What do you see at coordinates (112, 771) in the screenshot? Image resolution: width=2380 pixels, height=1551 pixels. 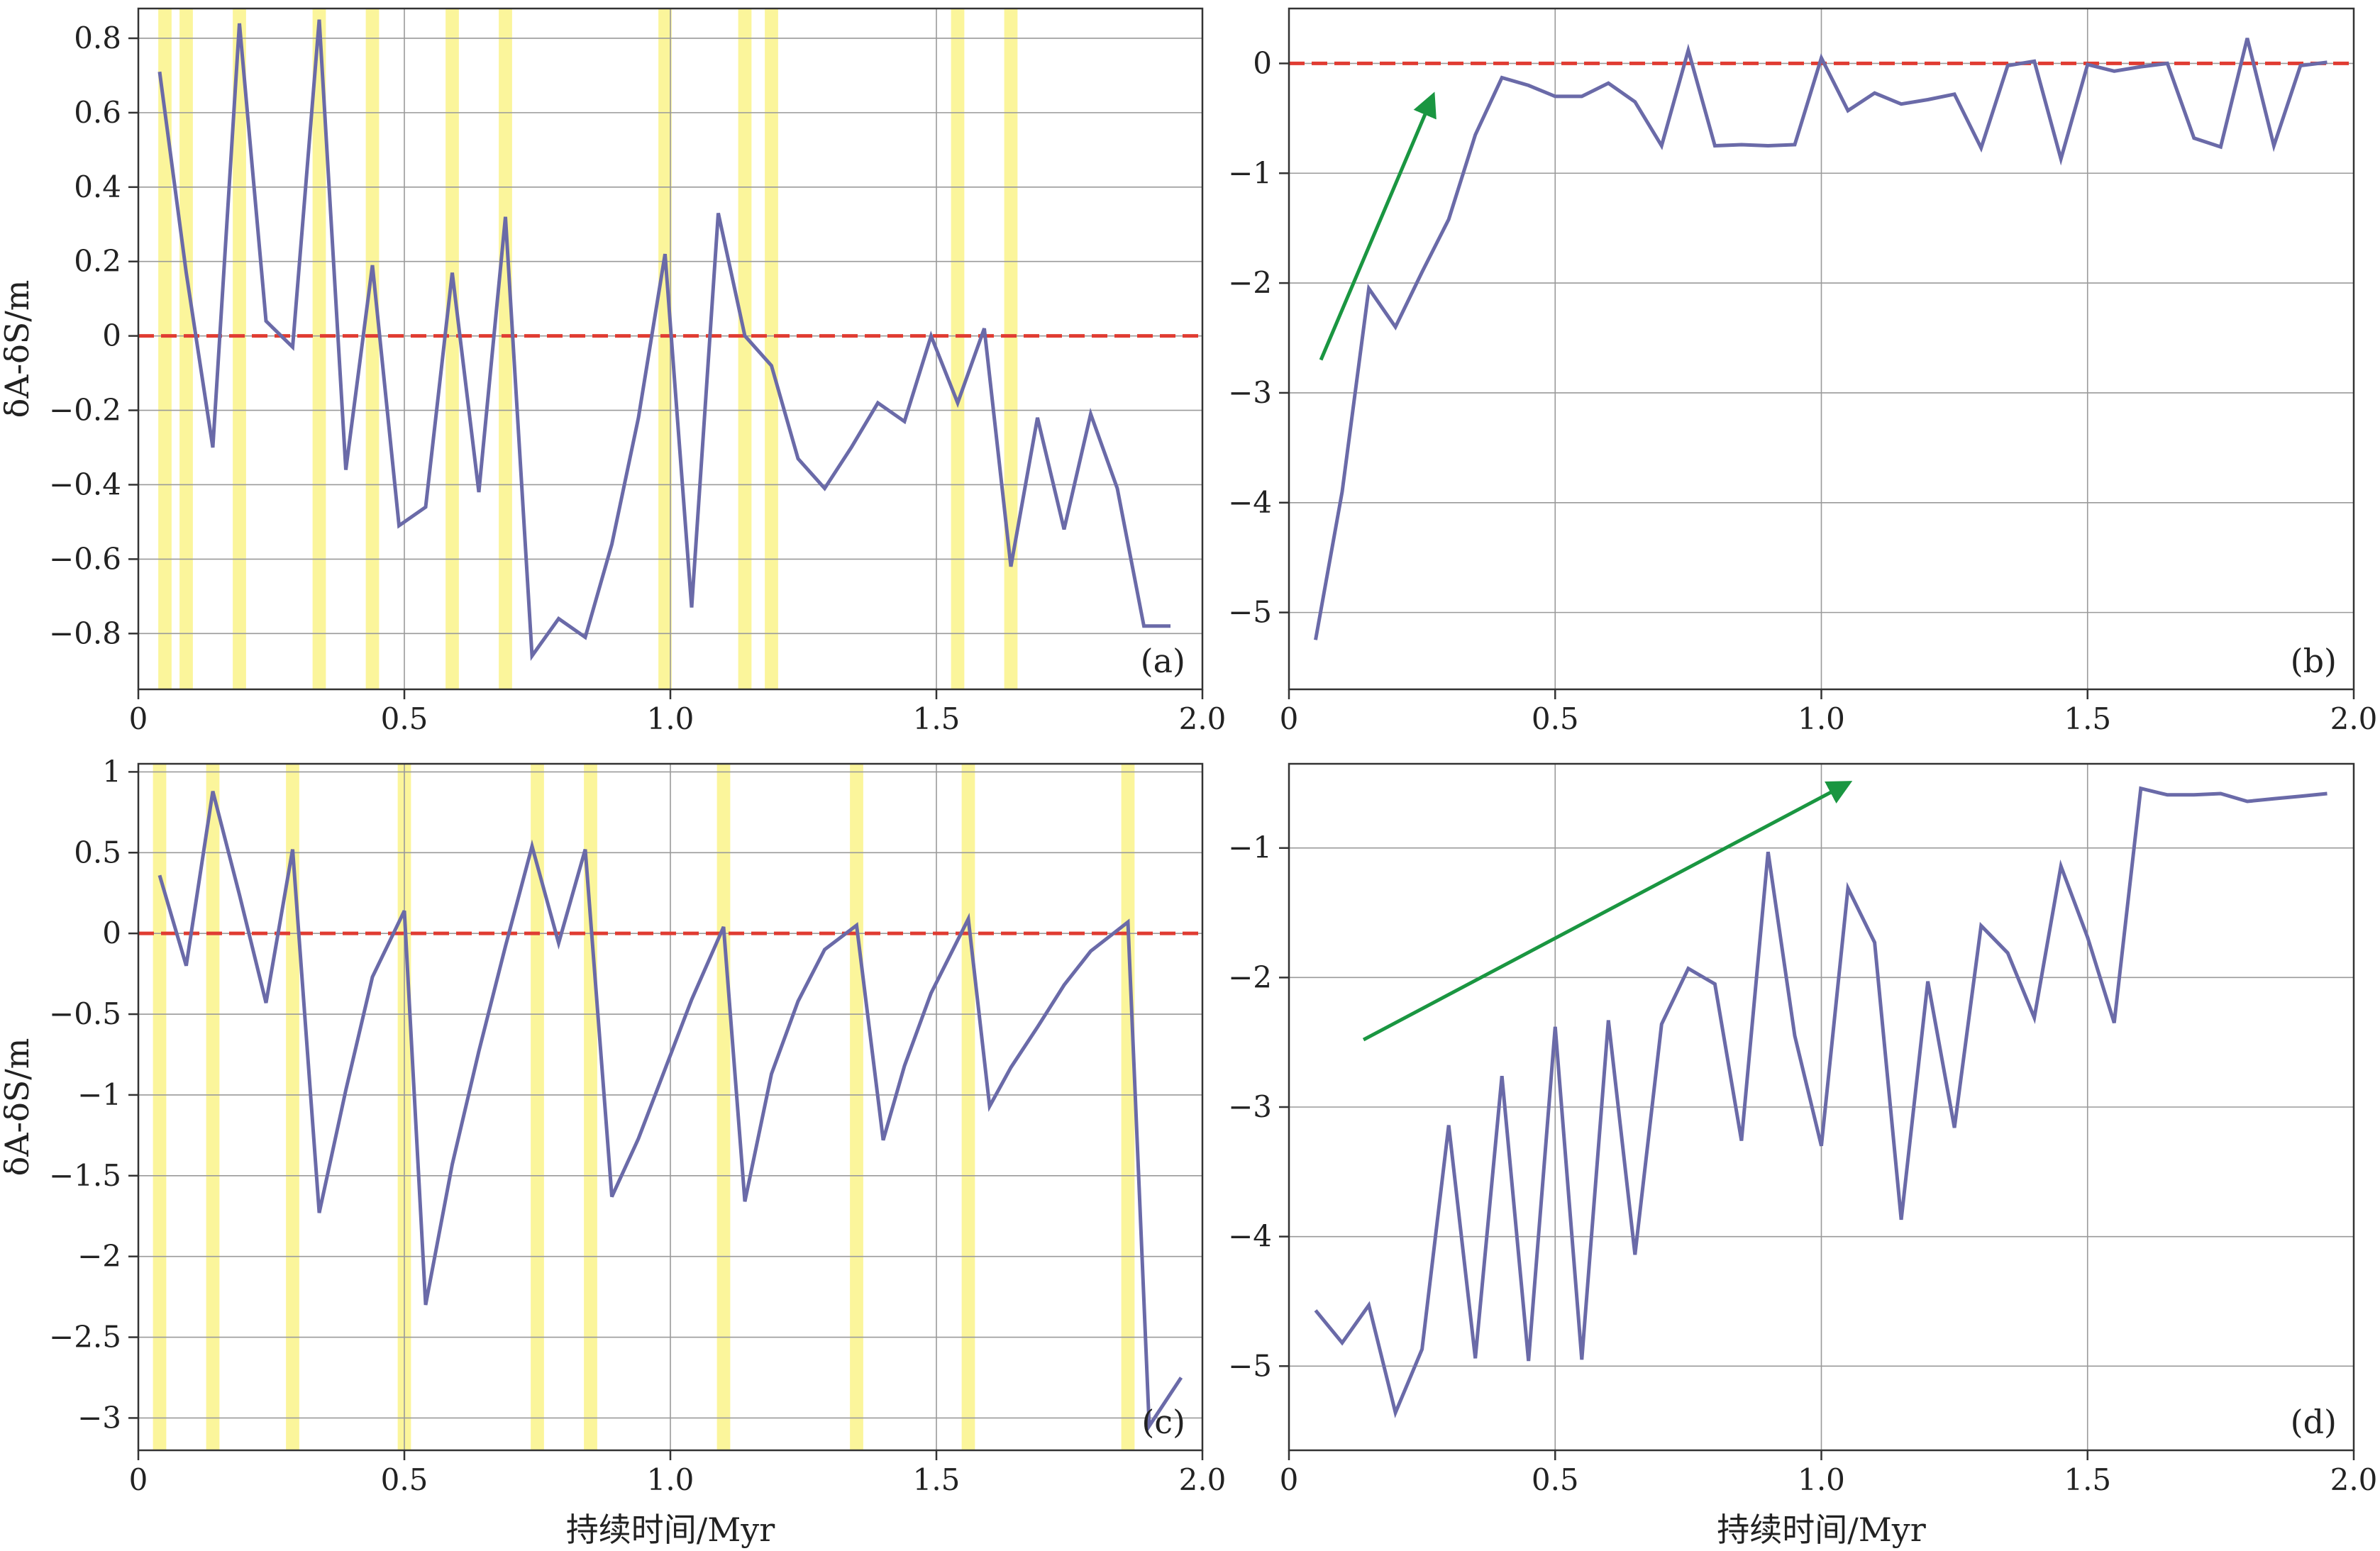 I see `y-tick-label: 1` at bounding box center [112, 771].